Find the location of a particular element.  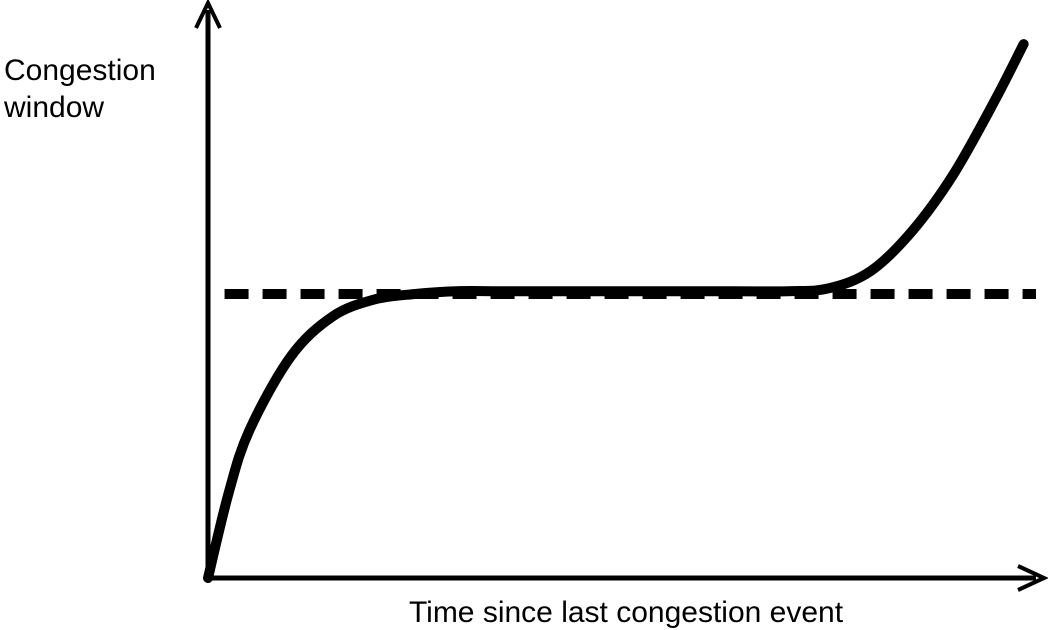

y-axis-label-line-2: window is located at coordinates (53, 107).